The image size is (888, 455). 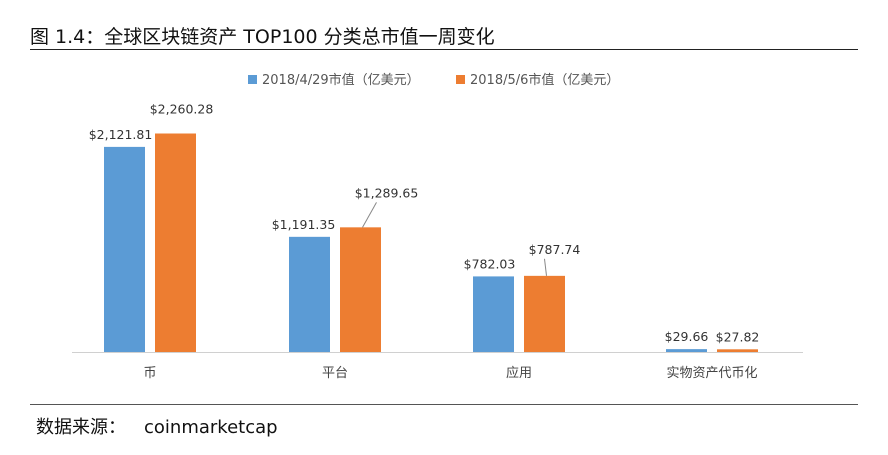 I want to click on title-rule, so click(x=444, y=49).